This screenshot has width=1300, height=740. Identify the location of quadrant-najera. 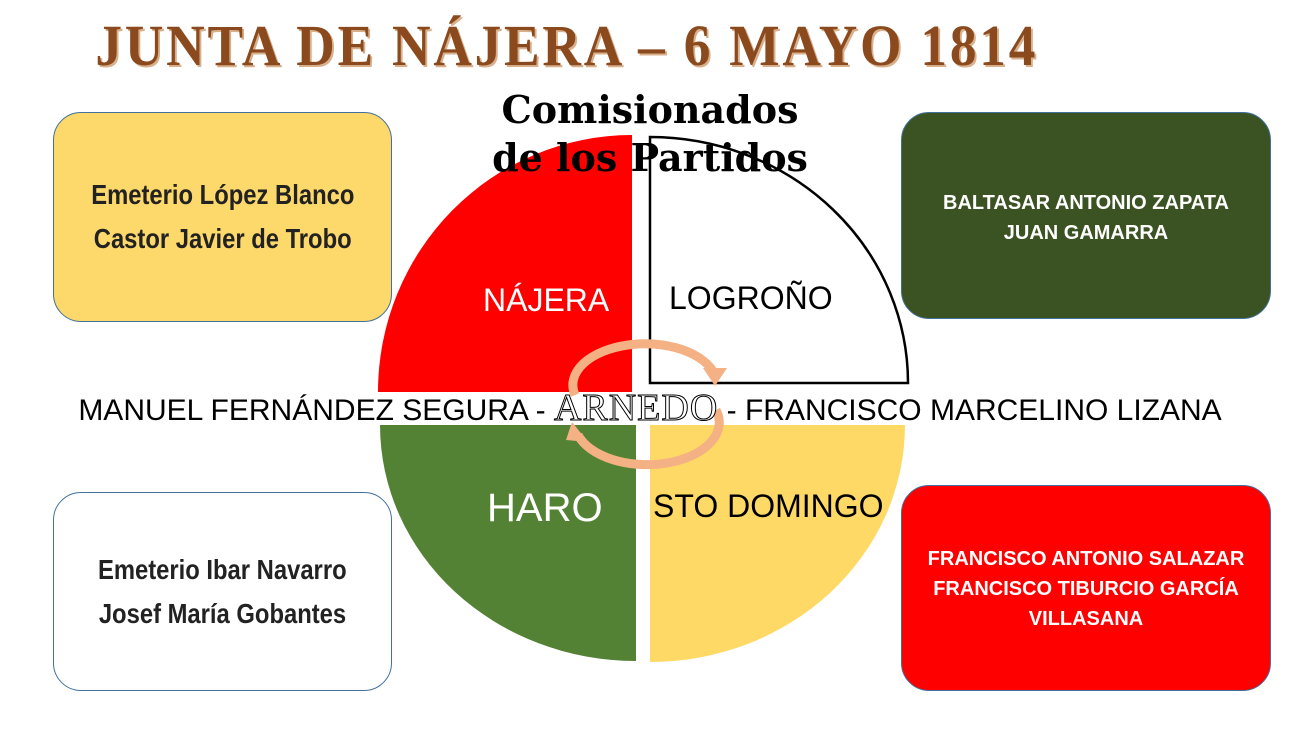
(505, 263).